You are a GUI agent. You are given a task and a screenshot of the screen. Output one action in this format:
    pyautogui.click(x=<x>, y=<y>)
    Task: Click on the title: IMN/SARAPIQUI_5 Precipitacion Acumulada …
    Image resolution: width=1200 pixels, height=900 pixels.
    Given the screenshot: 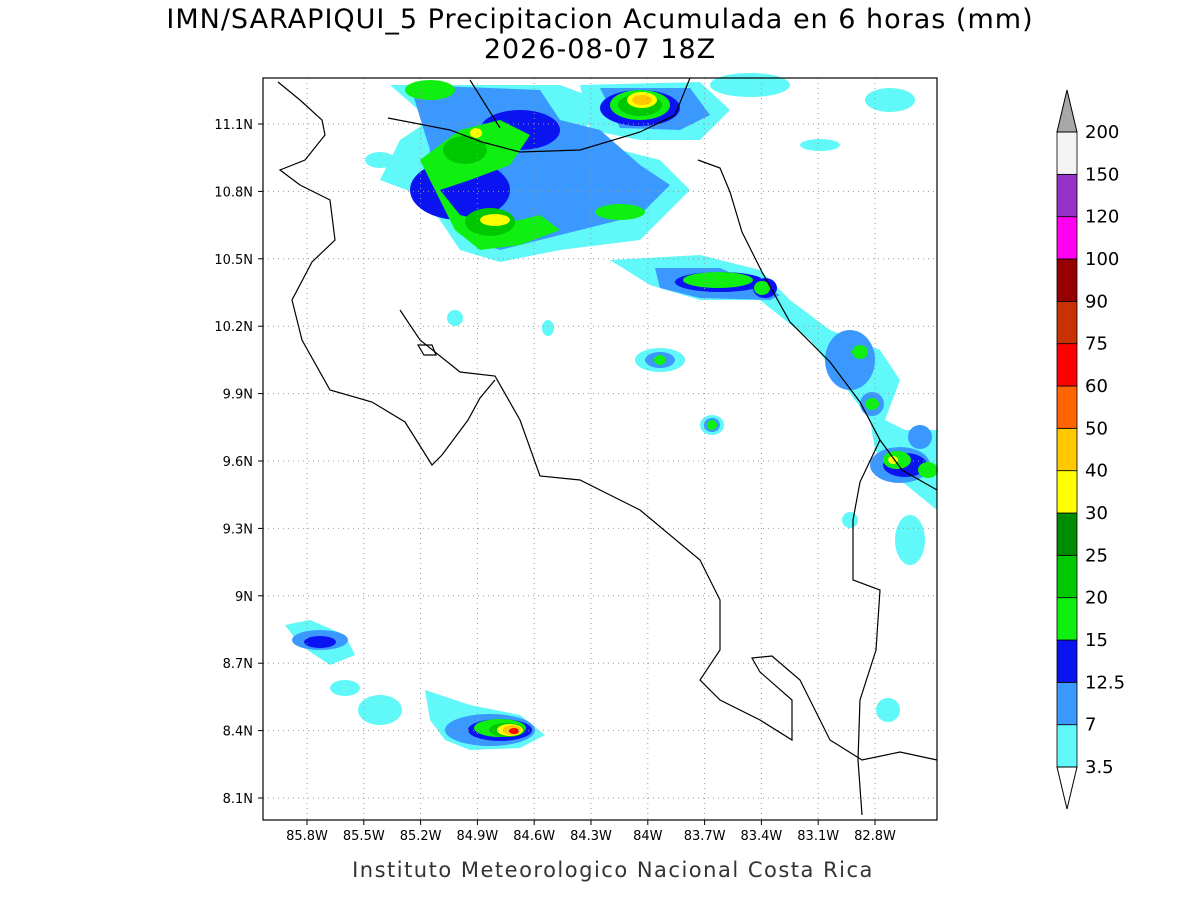 What is the action you would take?
    pyautogui.click(x=599, y=19)
    